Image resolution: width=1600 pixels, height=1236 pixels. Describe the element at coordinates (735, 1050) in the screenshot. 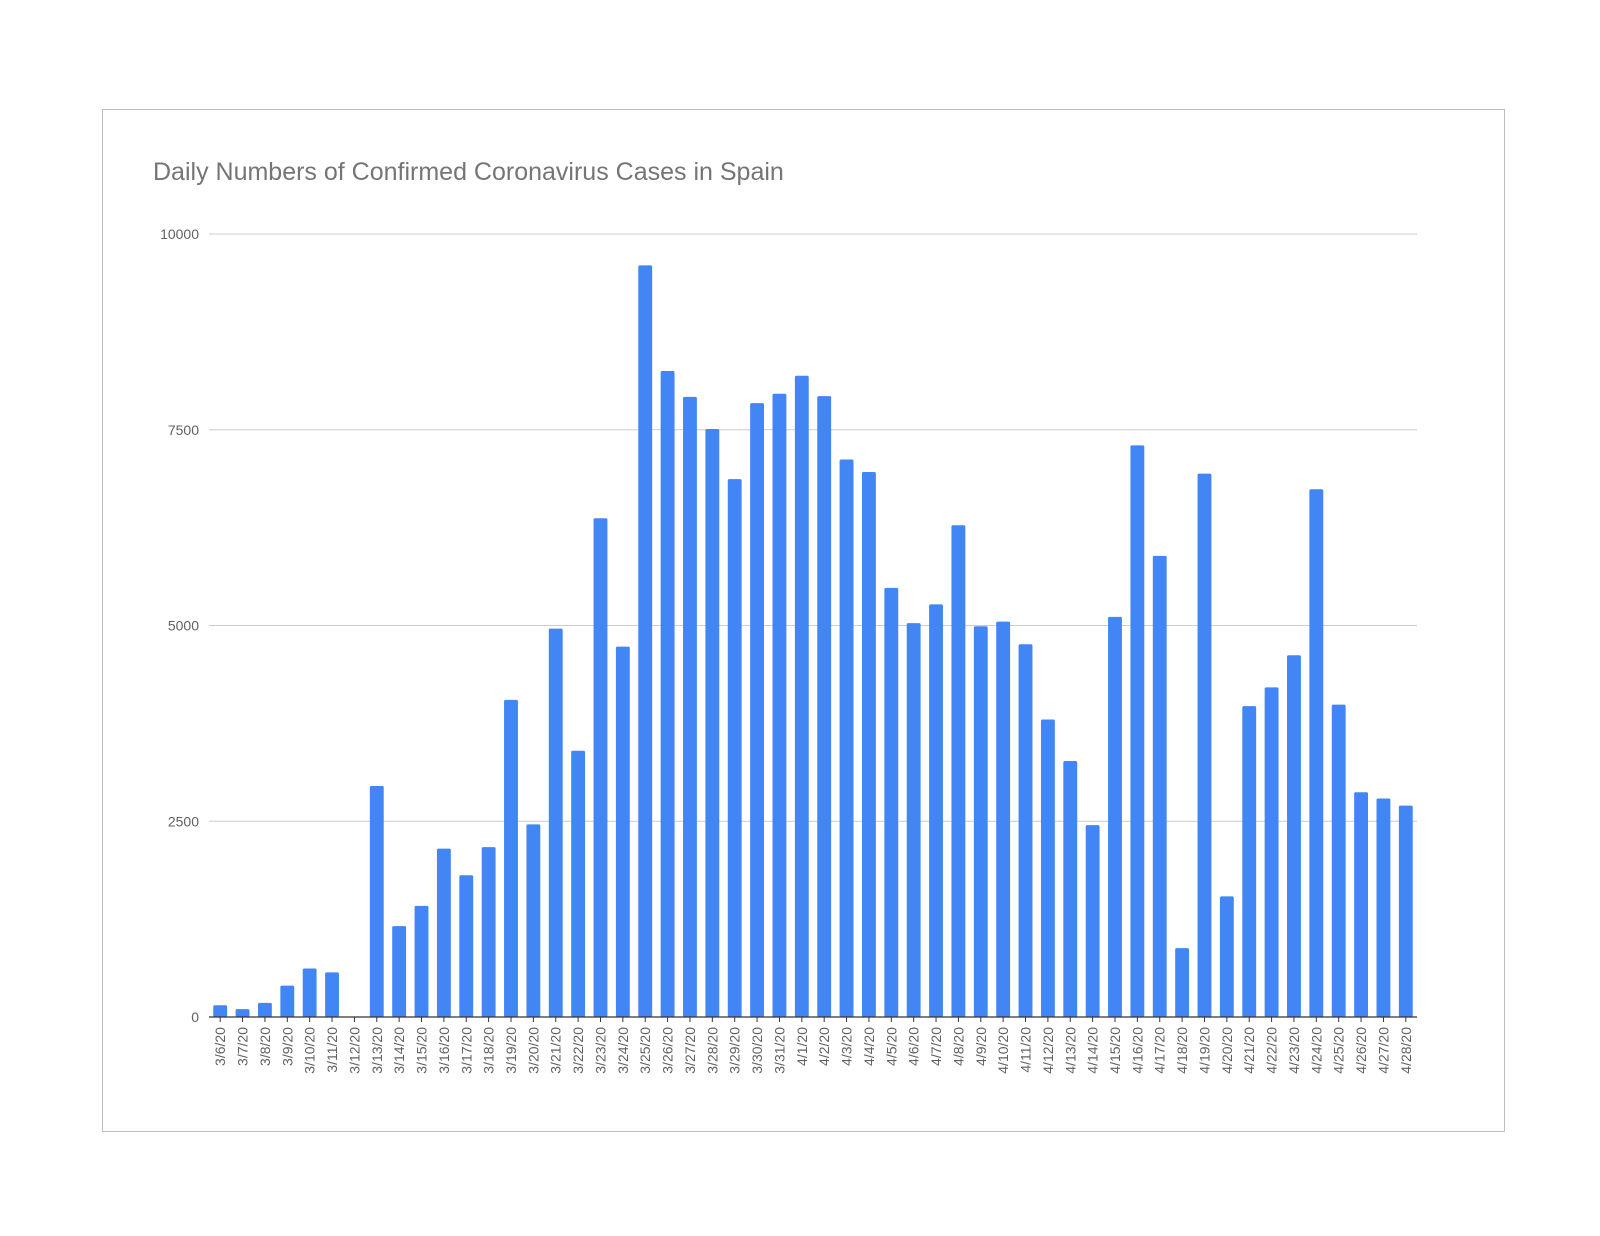

I see `x-tick-label: 3/29/20` at that location.